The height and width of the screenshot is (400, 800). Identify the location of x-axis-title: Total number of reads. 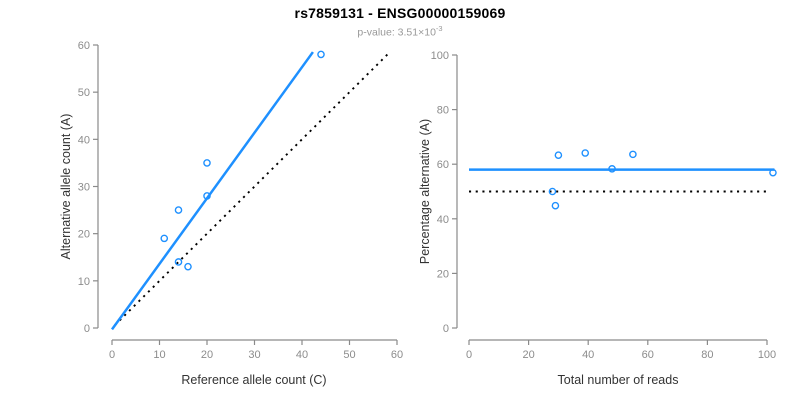
(618, 380).